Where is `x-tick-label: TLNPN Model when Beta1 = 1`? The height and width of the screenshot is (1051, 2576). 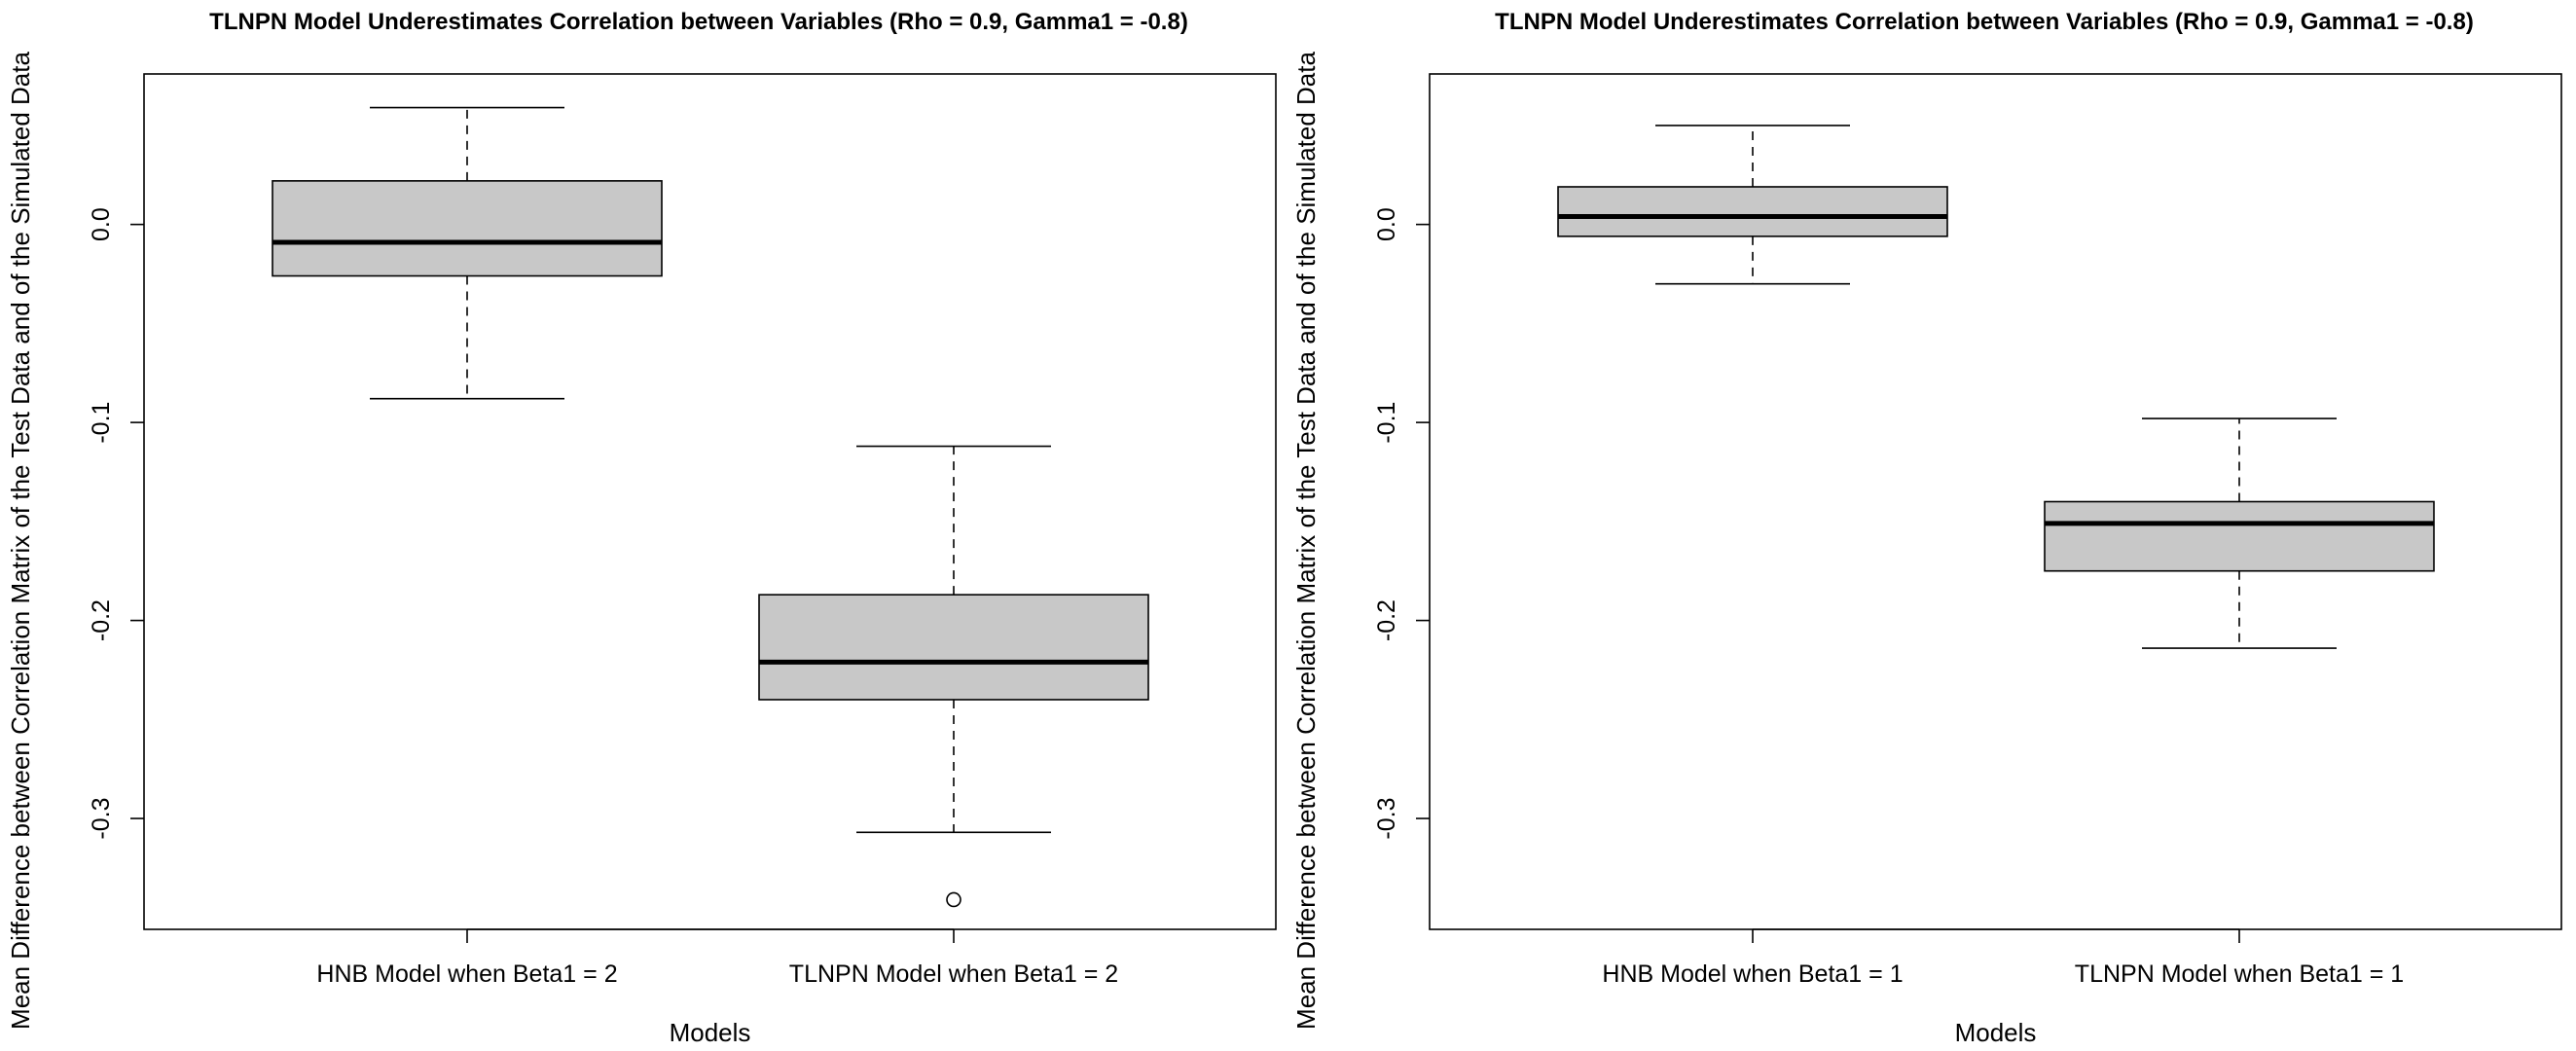
x-tick-label: TLNPN Model when Beta1 = 1 is located at coordinates (2239, 974).